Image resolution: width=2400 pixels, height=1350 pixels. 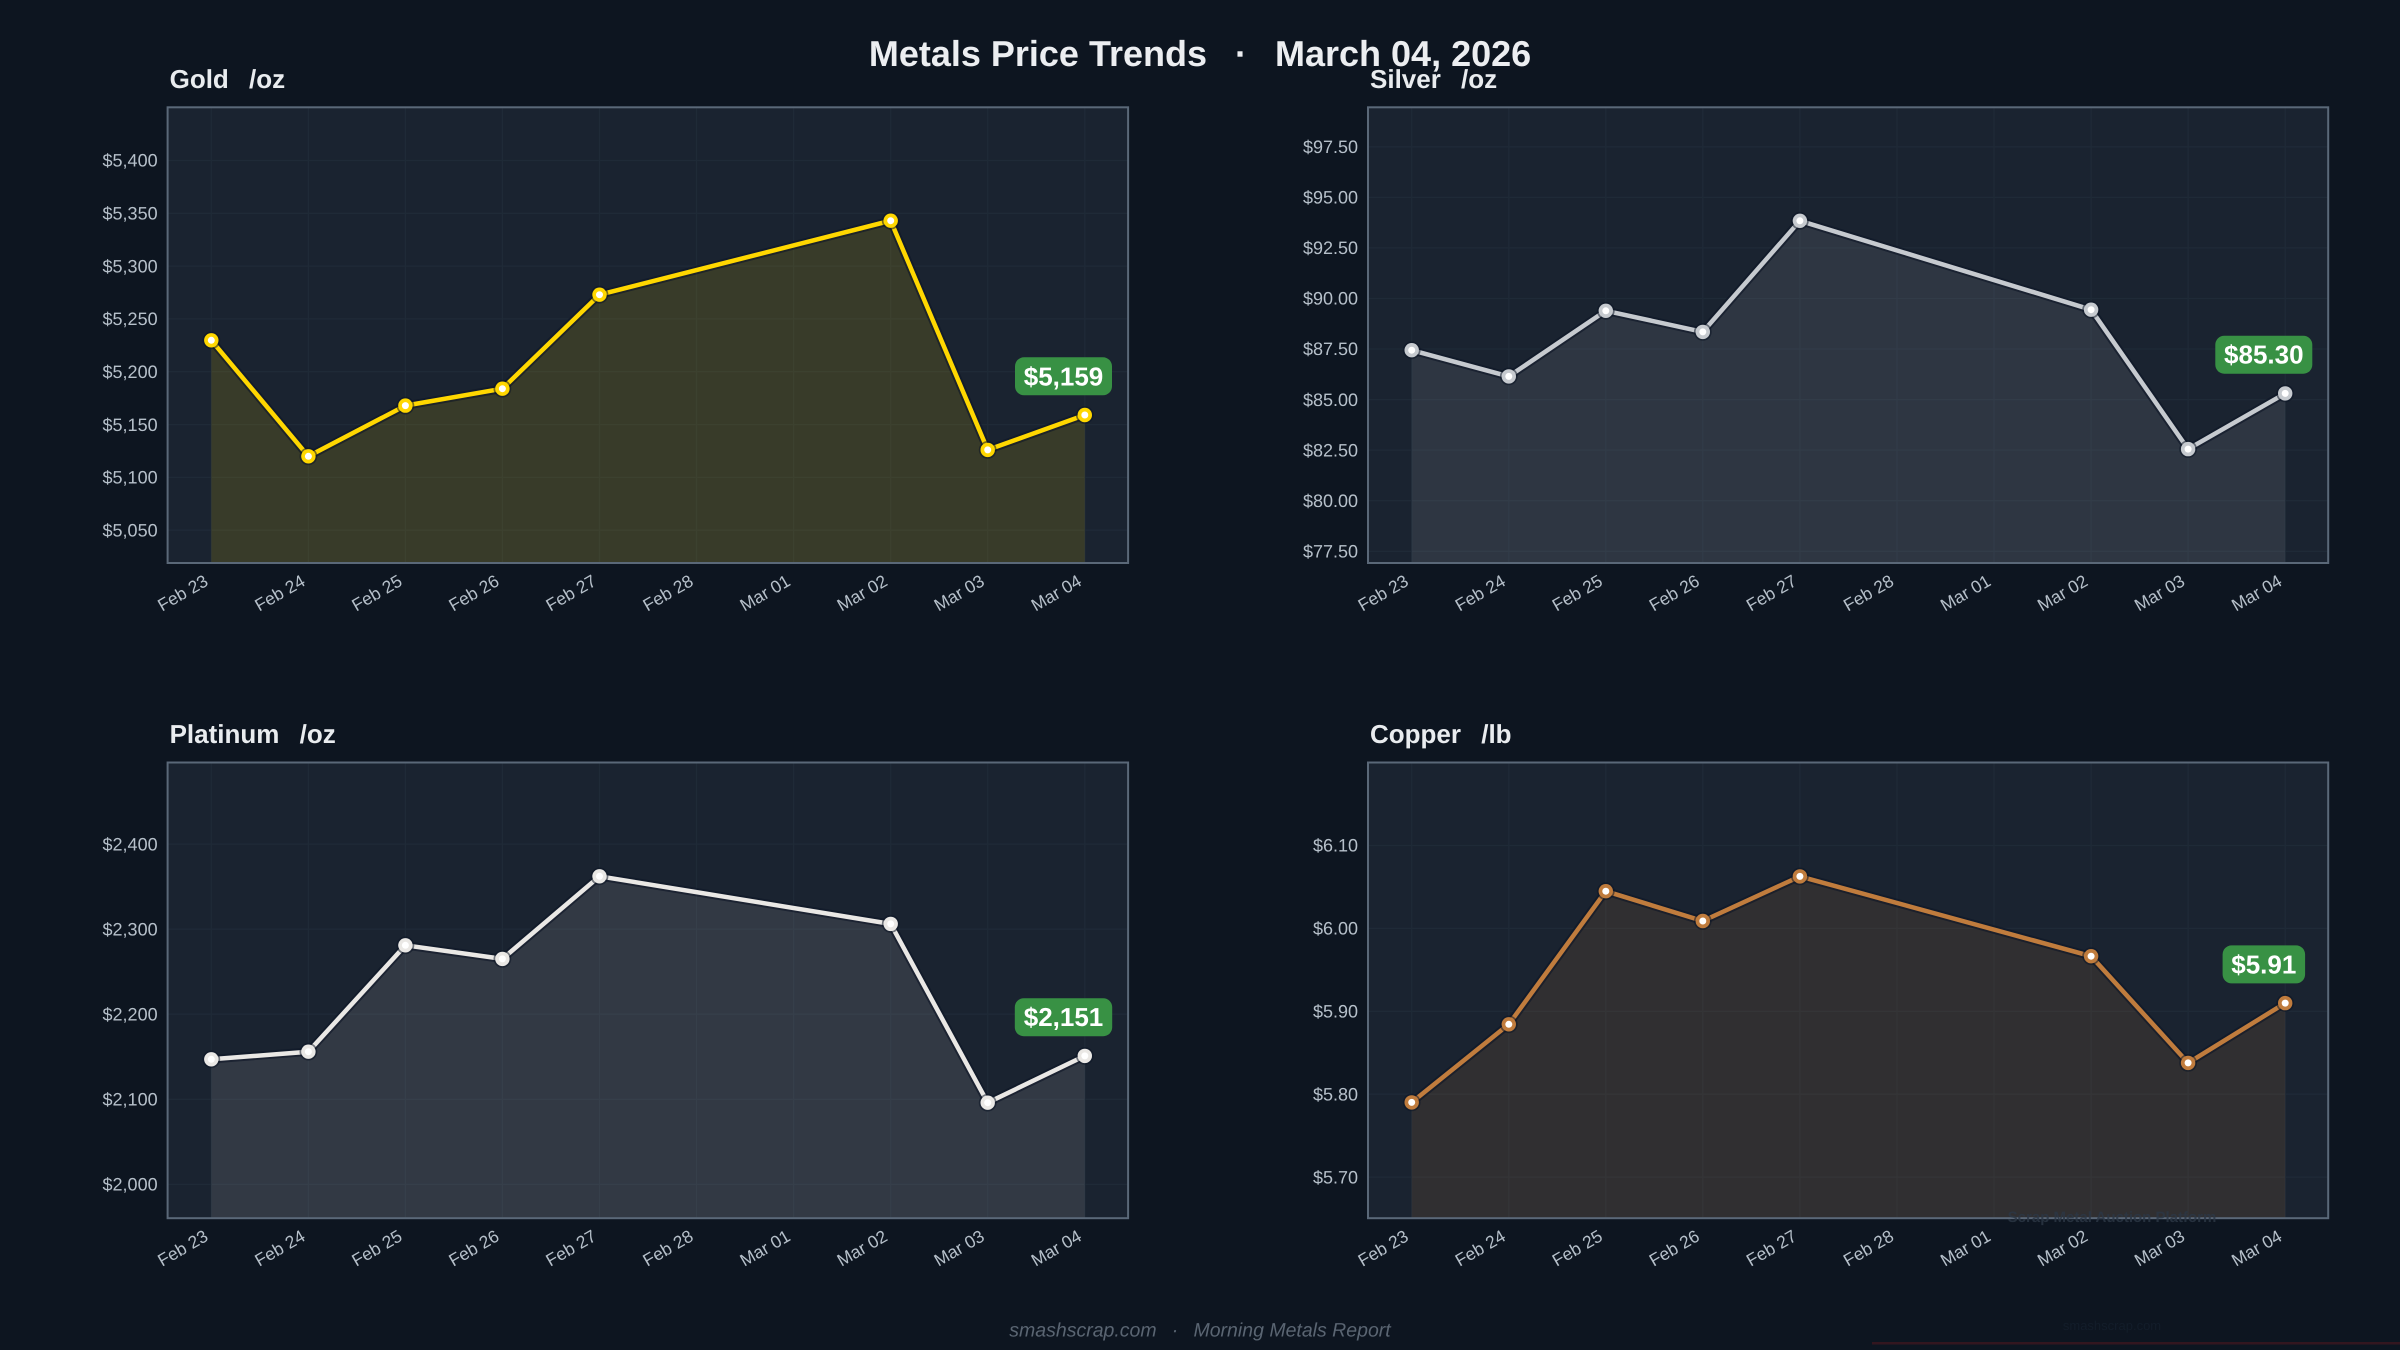 I want to click on svg-text: Copper /lb, so click(x=1441, y=734).